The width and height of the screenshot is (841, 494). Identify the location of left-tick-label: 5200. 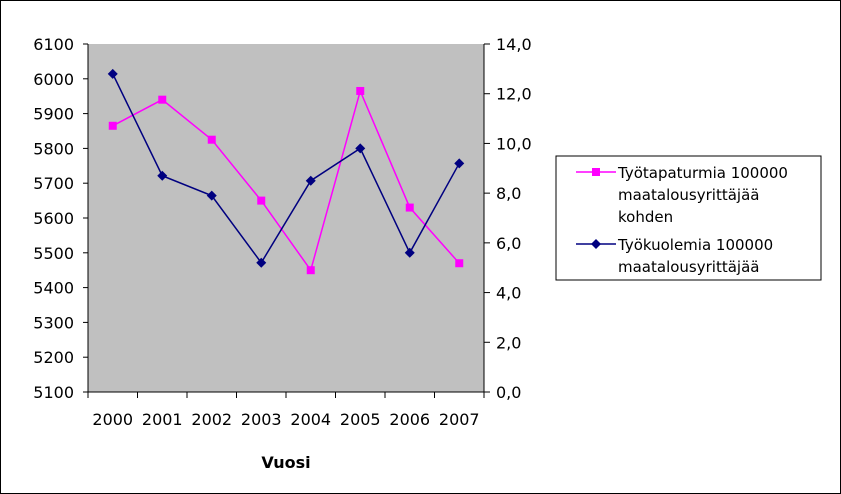
(53, 357).